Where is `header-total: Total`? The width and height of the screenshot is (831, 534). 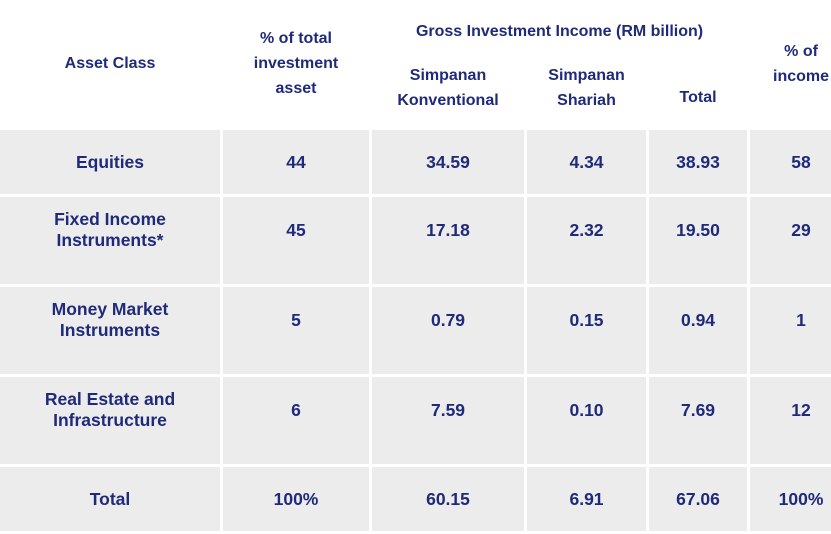 header-total: Total is located at coordinates (698, 90).